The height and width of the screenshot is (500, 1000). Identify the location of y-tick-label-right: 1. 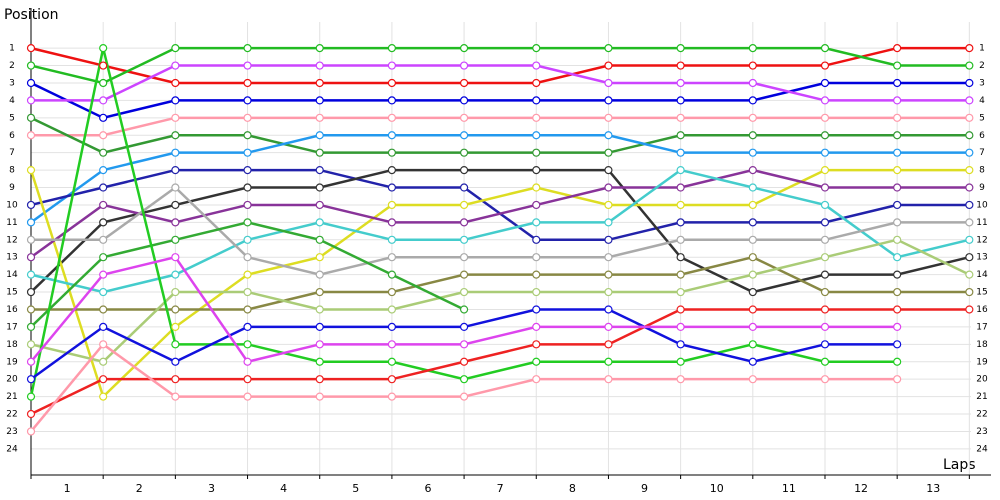
(982, 49).